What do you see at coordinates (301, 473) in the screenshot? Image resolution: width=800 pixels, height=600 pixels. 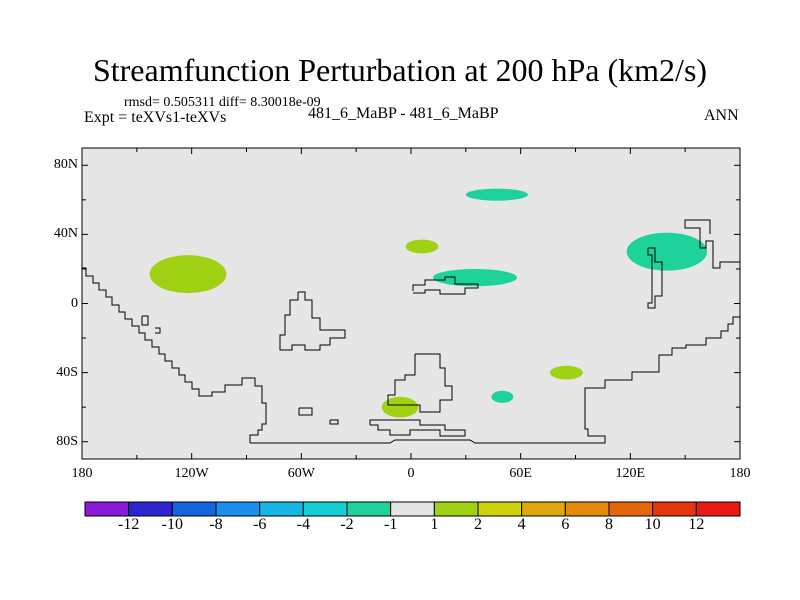 I see `x-axis-label: 60W` at bounding box center [301, 473].